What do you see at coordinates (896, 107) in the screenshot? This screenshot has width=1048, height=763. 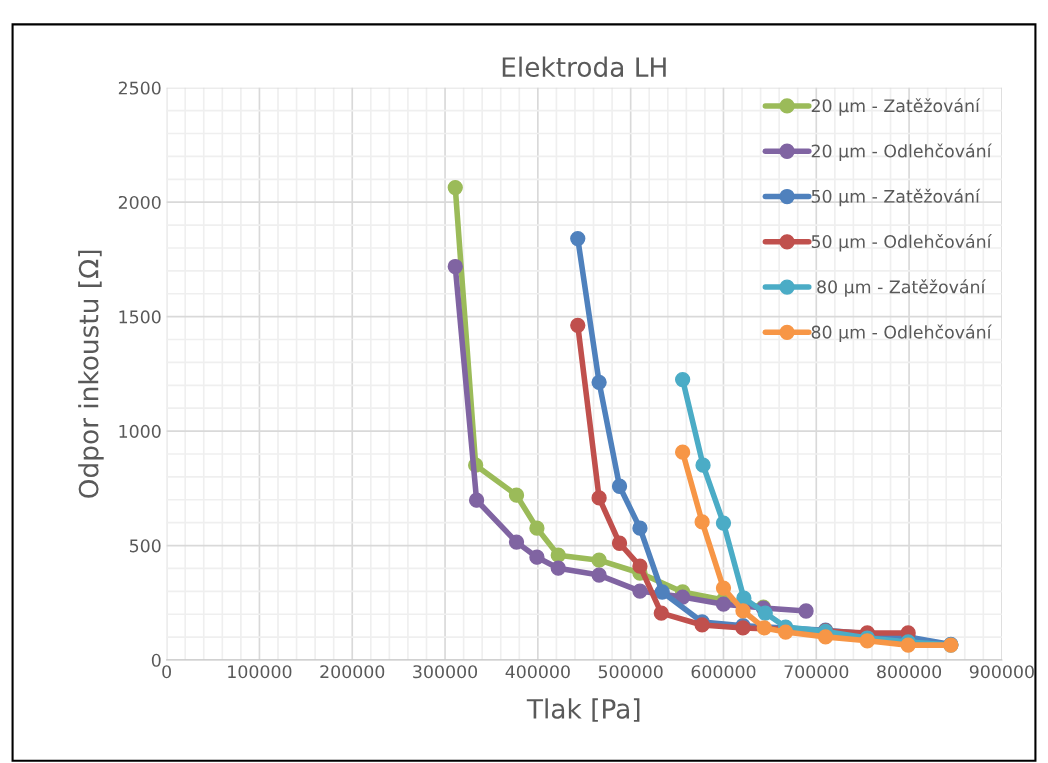 I see `legend-label: 20 µm - Zatěžování` at bounding box center [896, 107].